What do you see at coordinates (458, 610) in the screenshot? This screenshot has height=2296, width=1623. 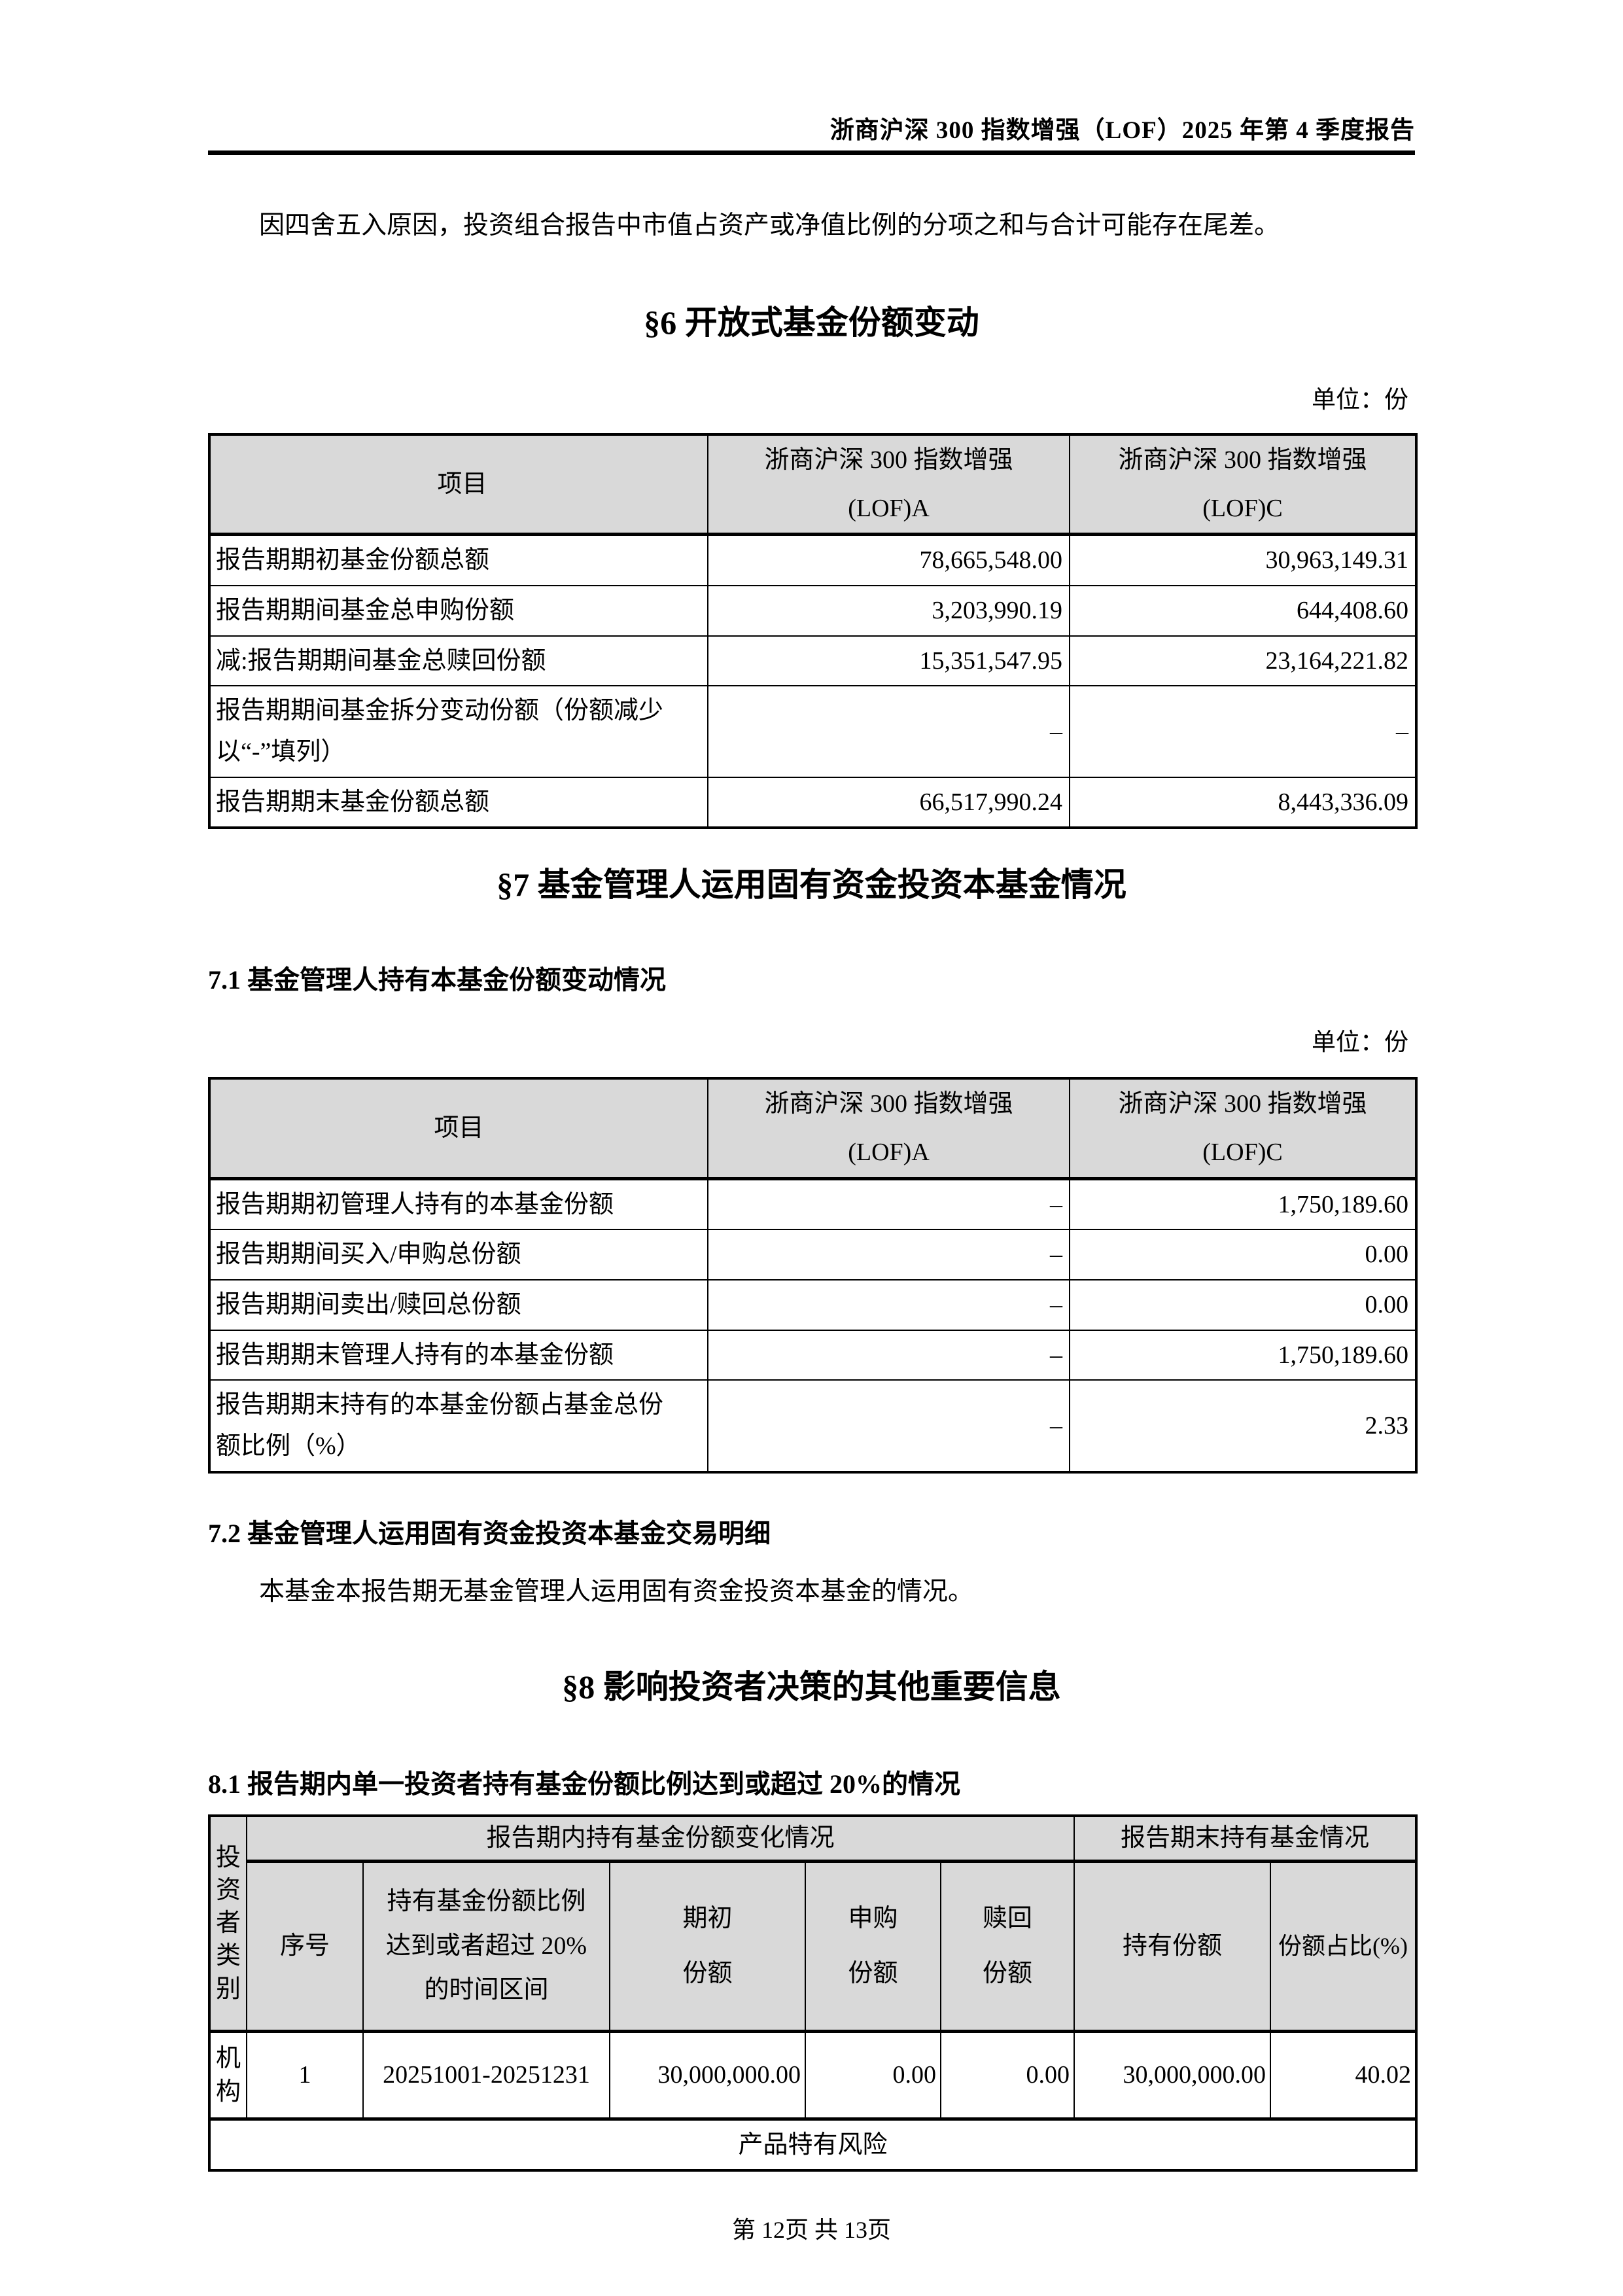 I see `row-label: 报告期期间基金总申购份额` at bounding box center [458, 610].